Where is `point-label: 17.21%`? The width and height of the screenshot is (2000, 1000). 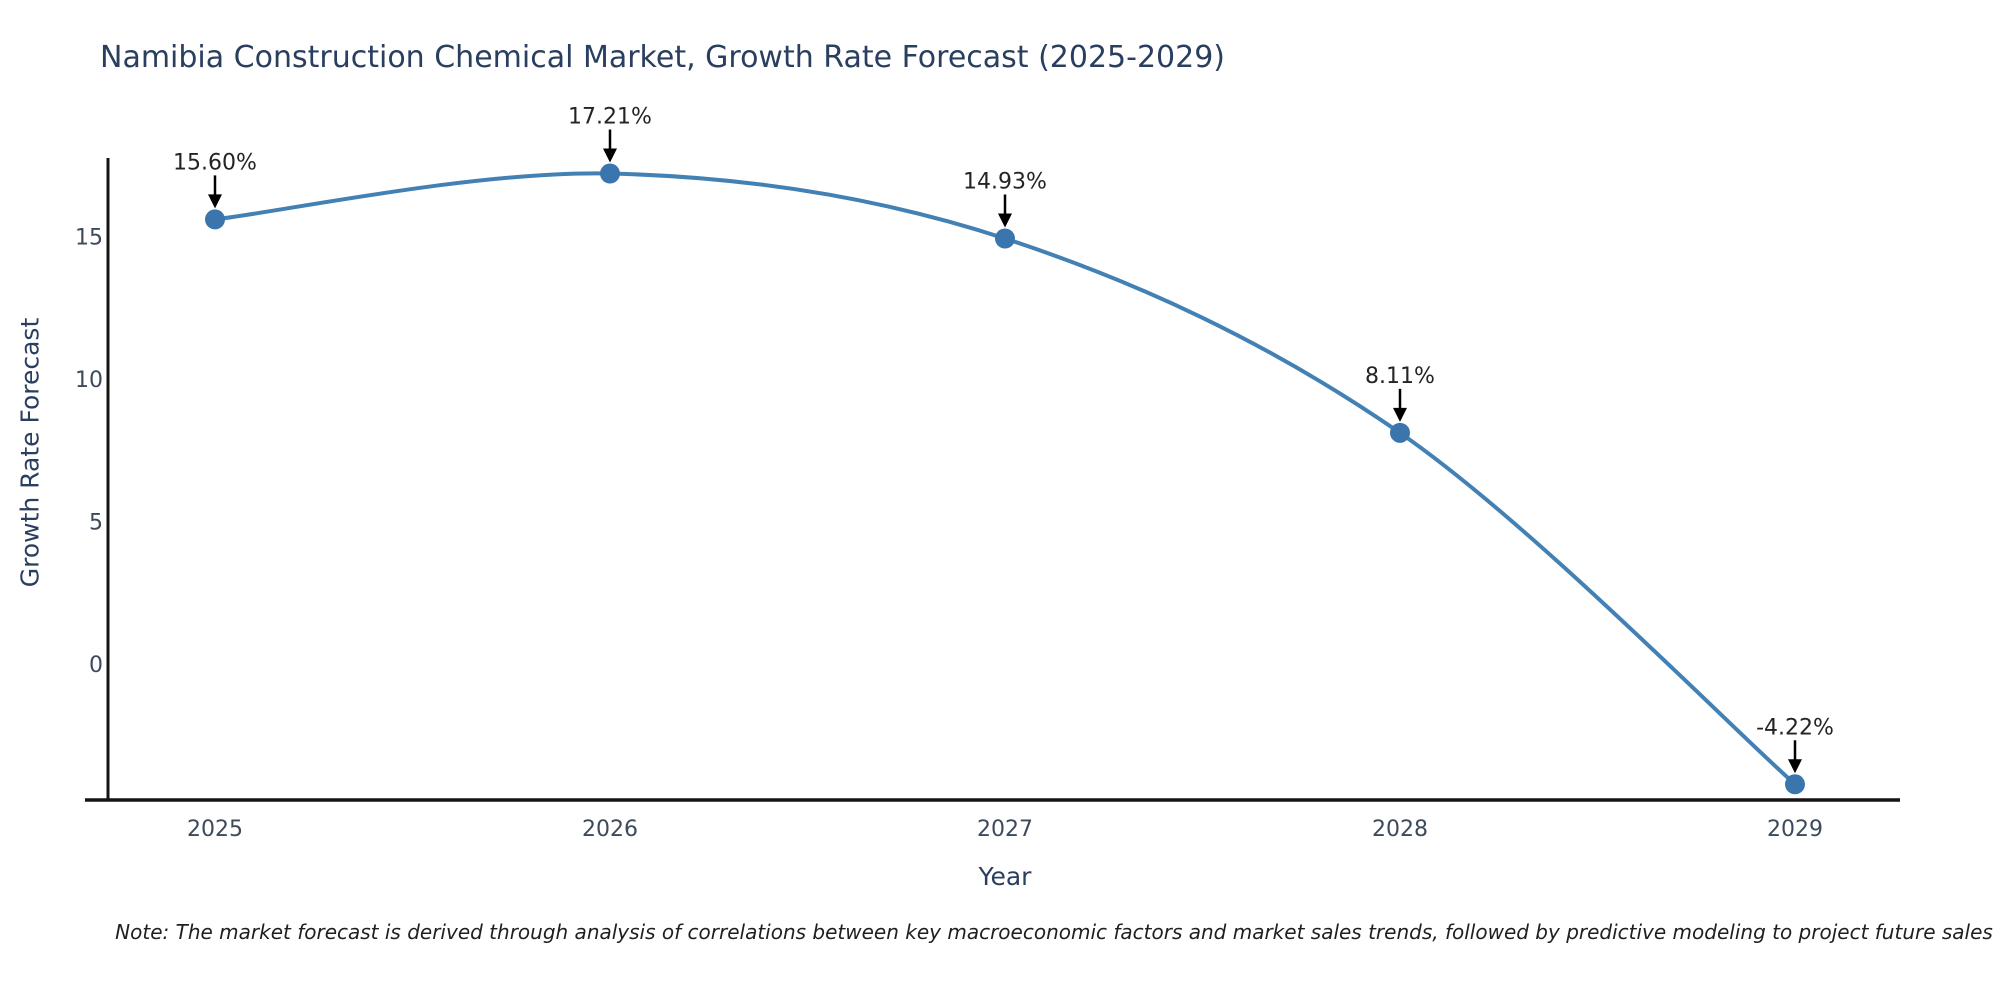 point-label: 17.21% is located at coordinates (610, 117).